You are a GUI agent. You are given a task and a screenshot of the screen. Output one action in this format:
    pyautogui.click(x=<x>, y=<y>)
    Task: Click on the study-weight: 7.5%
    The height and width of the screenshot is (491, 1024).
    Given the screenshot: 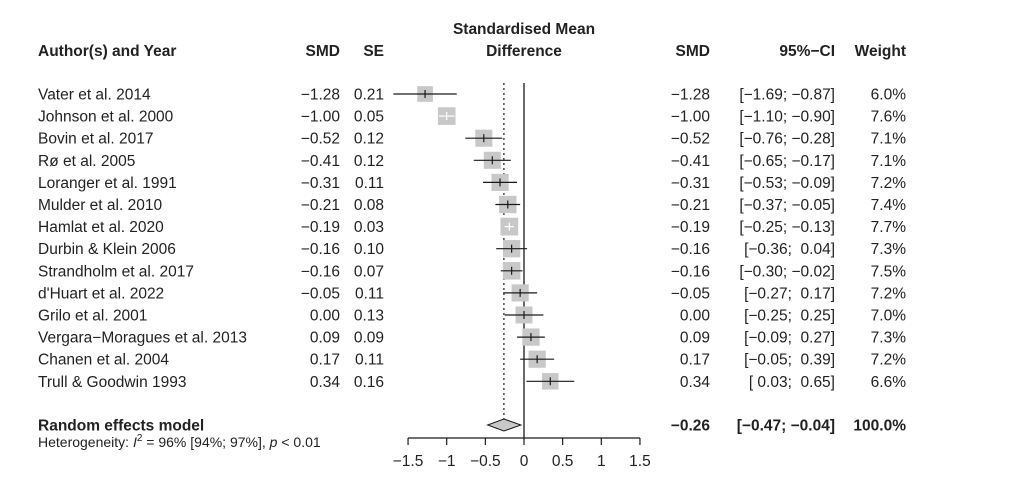 What is the action you would take?
    pyautogui.click(x=889, y=271)
    